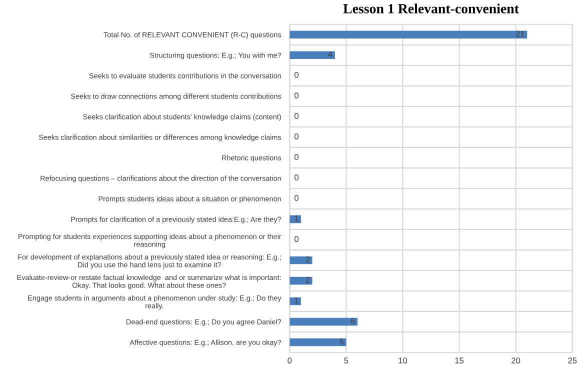 The width and height of the screenshot is (577, 375). What do you see at coordinates (403, 361) in the screenshot?
I see `x-tick-label: 10` at bounding box center [403, 361].